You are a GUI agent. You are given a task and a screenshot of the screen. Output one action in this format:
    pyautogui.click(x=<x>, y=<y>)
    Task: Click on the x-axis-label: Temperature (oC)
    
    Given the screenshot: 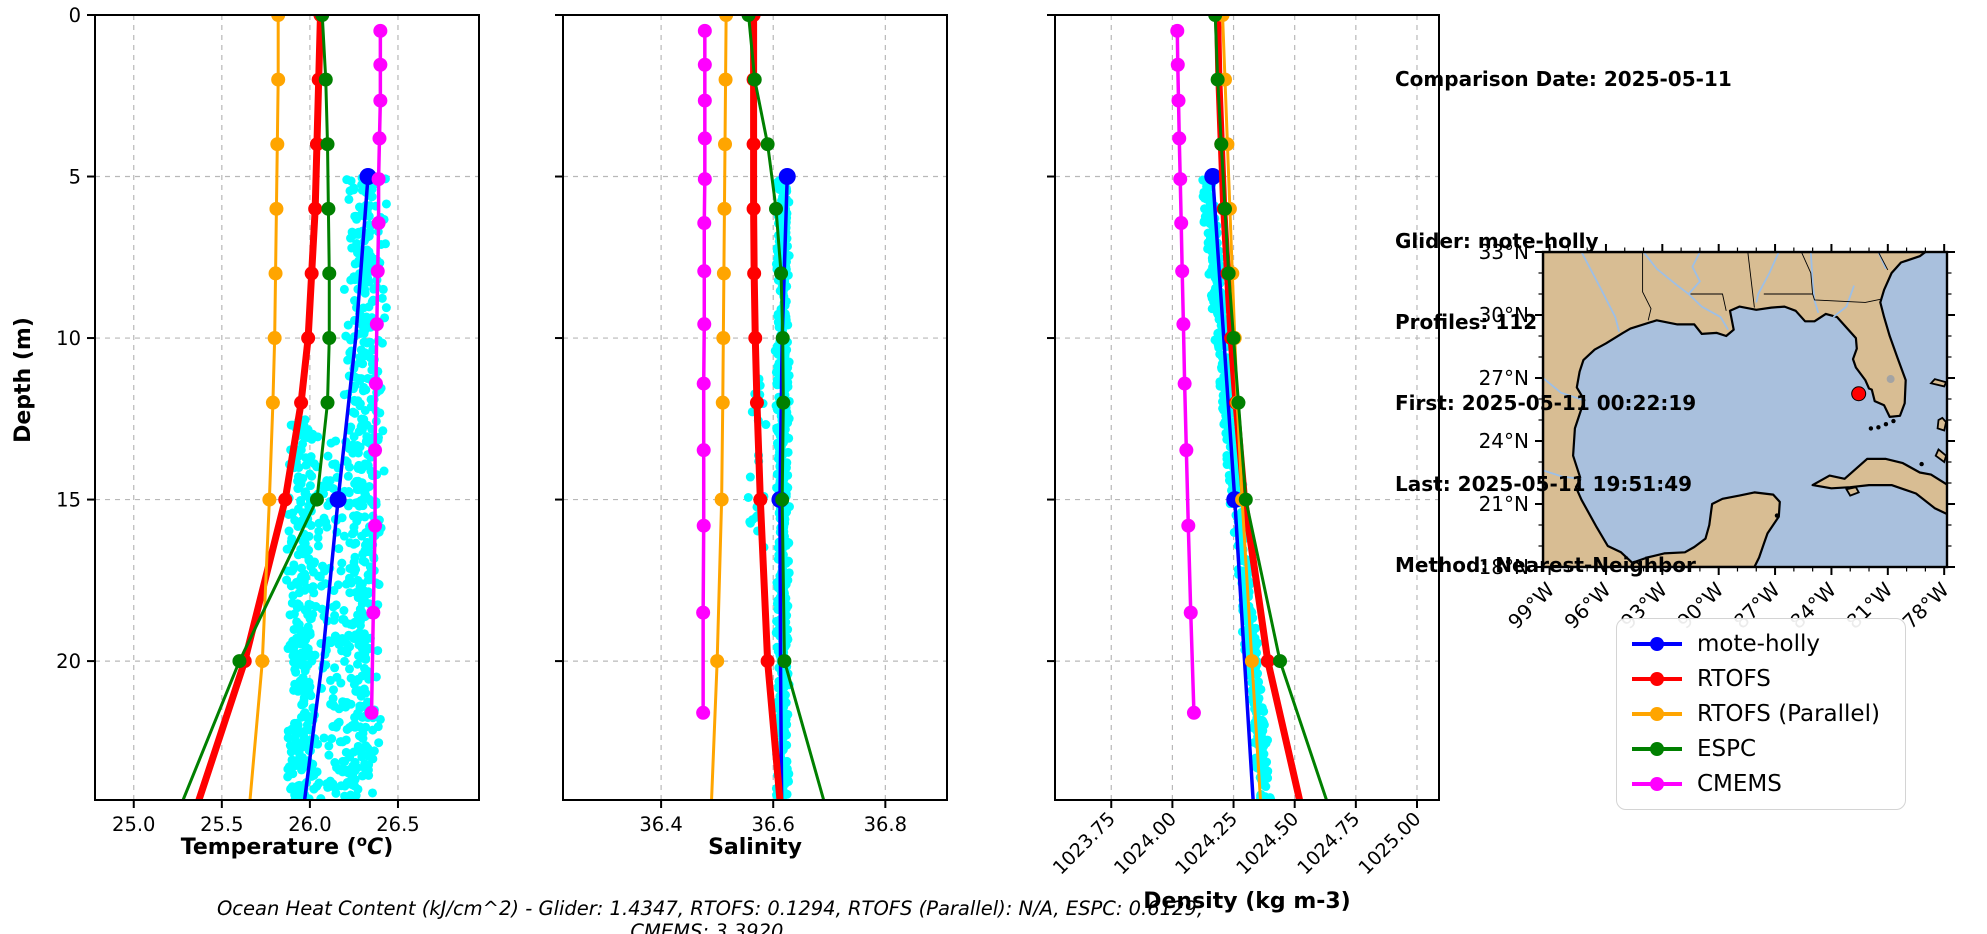 What is the action you would take?
    pyautogui.click(x=287, y=846)
    